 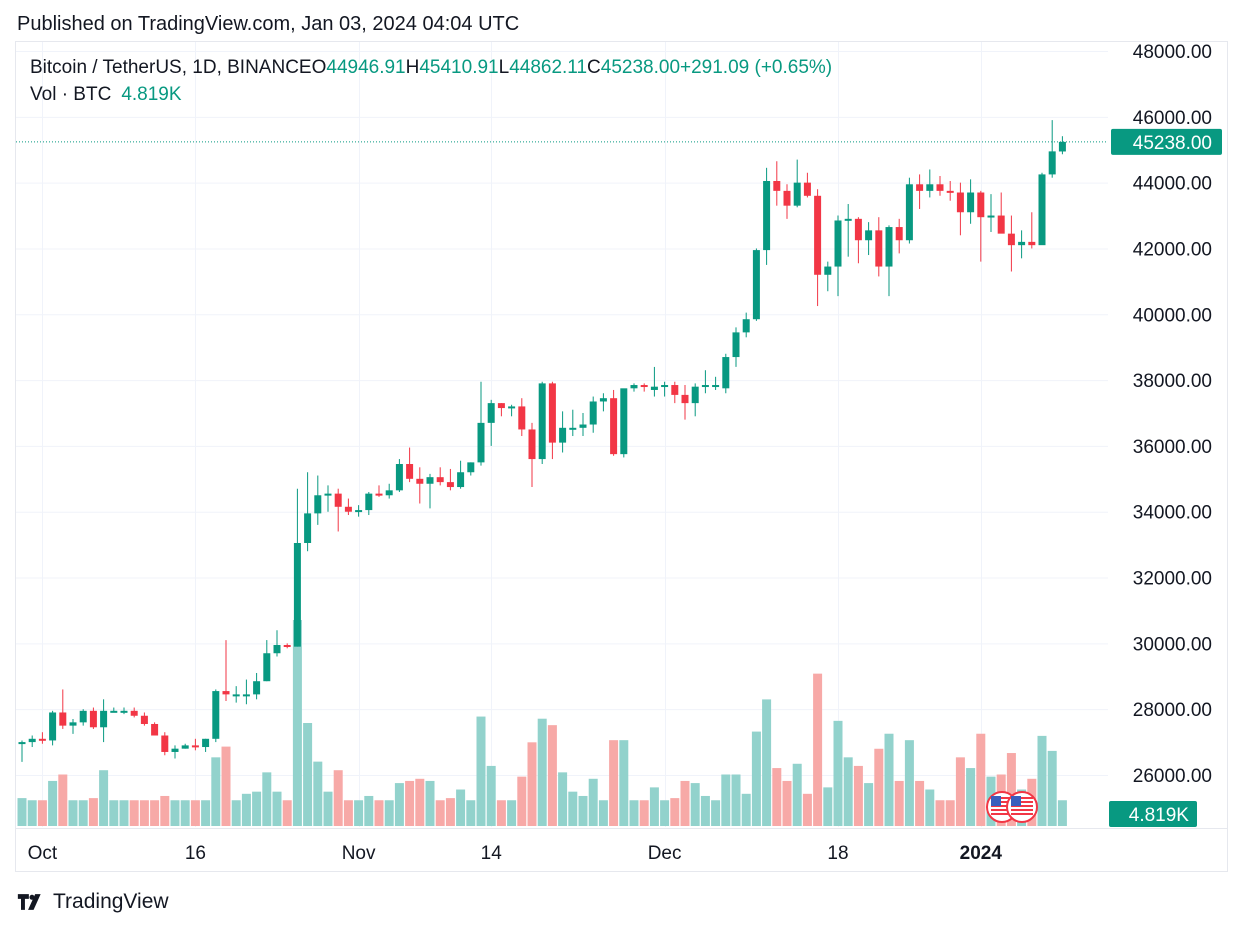 I want to click on symbol-title: Bitcoin / TetherUS, 1D, BINANCE, so click(x=171, y=67).